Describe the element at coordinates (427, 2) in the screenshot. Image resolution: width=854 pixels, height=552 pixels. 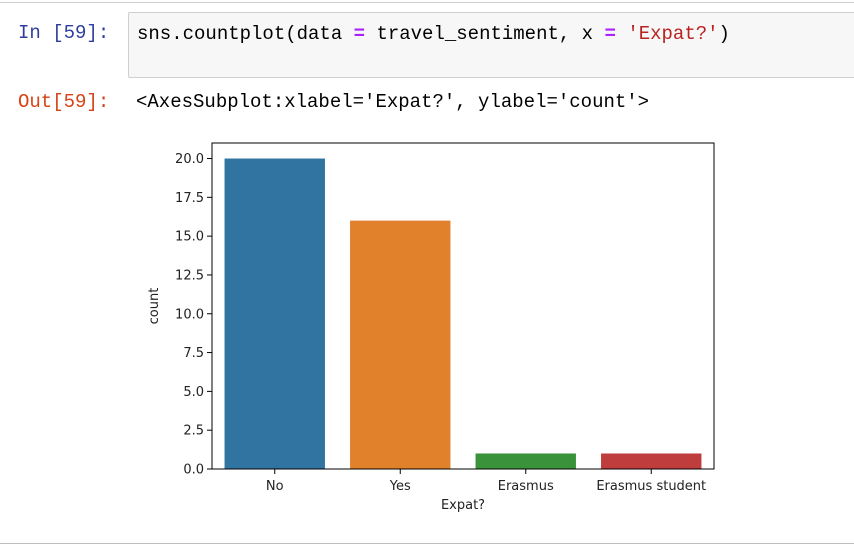
I see `cell-top-border` at that location.